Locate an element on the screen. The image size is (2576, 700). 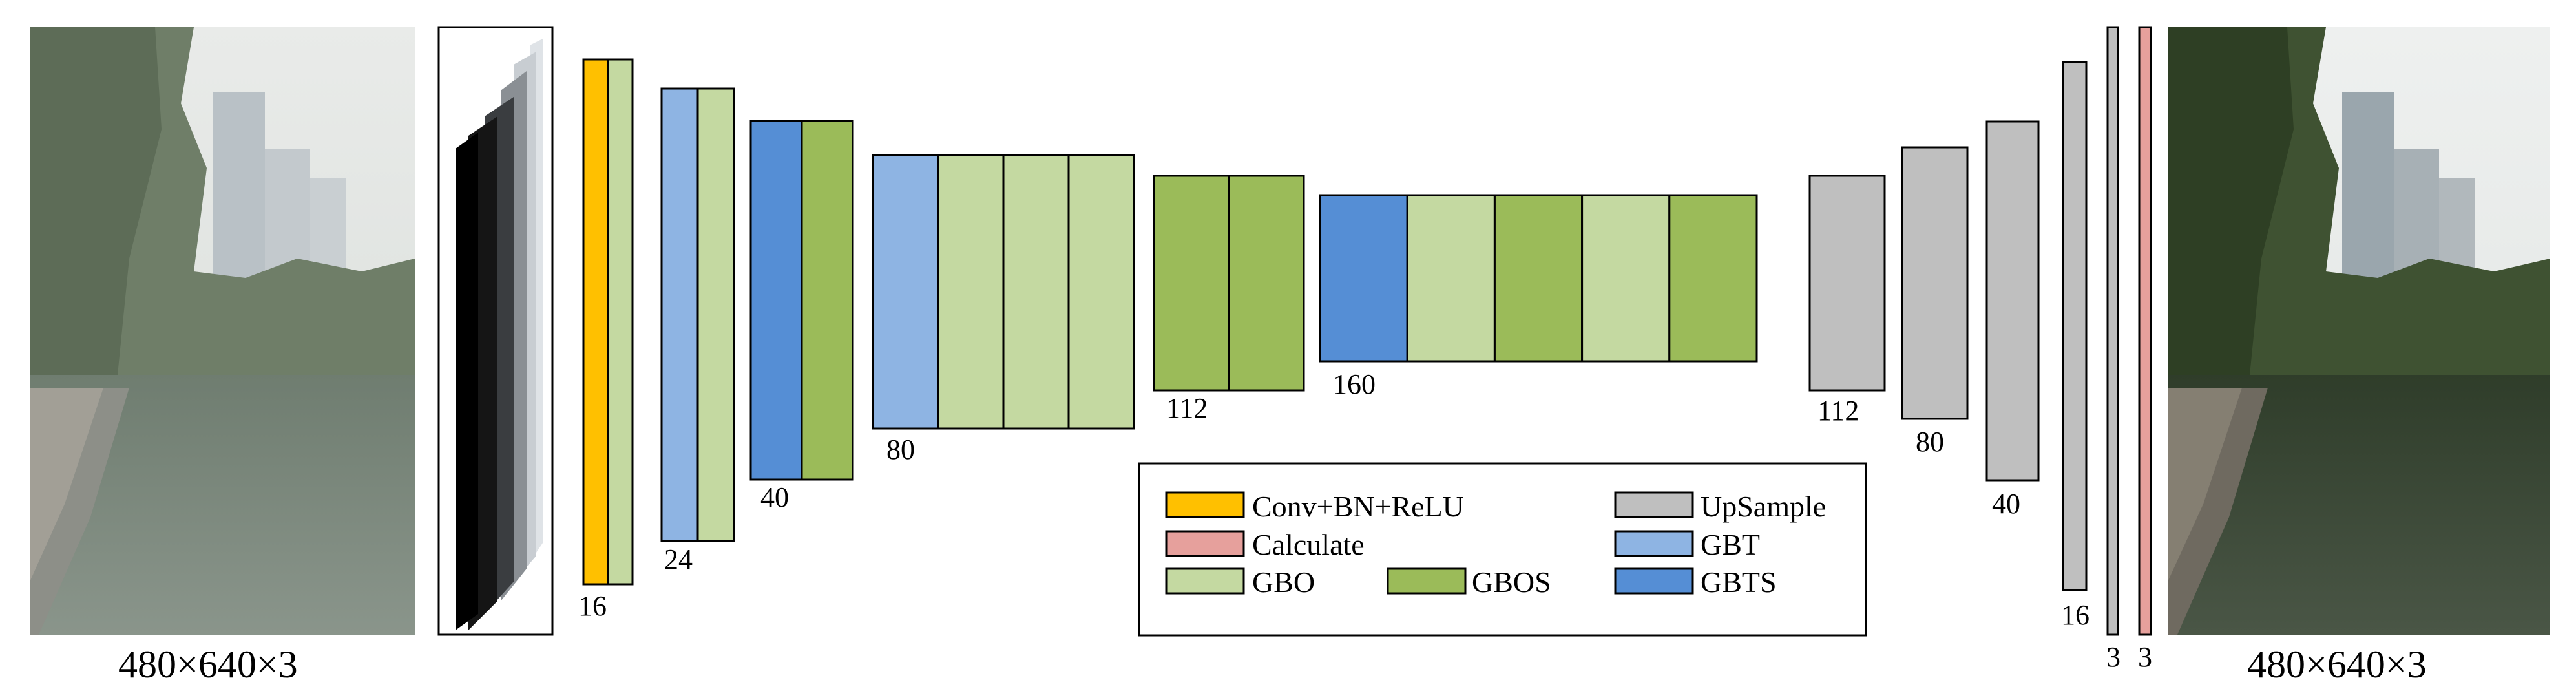
legend-swatch-upsample is located at coordinates (1654, 505).